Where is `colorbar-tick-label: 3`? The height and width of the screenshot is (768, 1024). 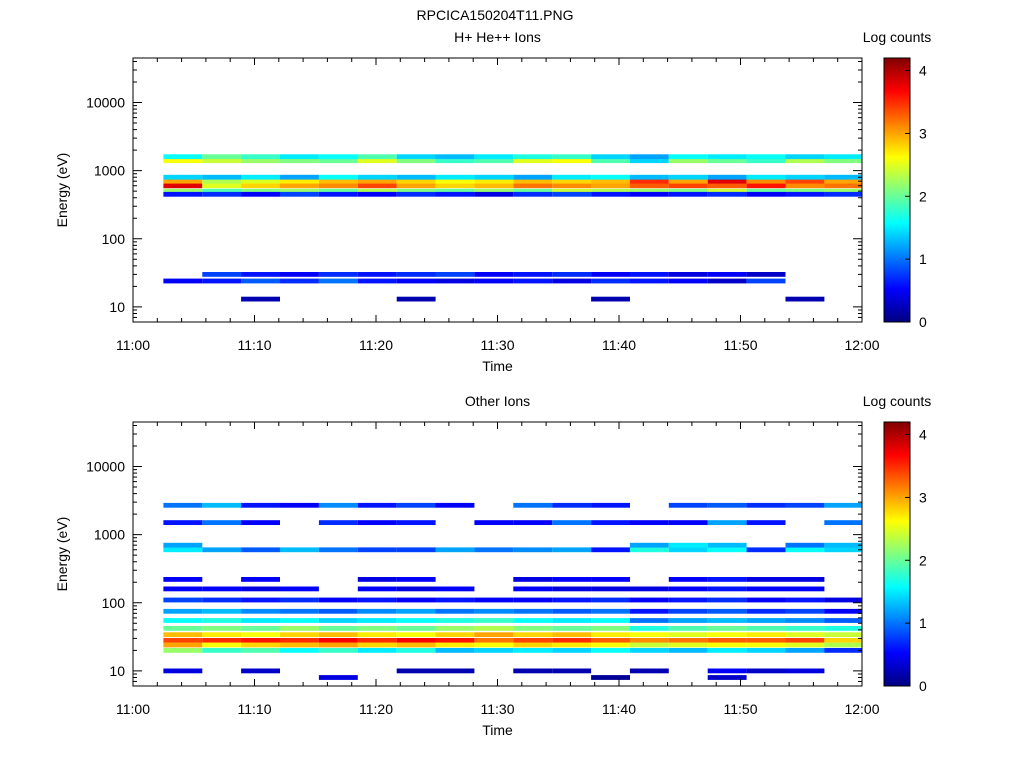
colorbar-tick-label: 3 is located at coordinates (923, 497).